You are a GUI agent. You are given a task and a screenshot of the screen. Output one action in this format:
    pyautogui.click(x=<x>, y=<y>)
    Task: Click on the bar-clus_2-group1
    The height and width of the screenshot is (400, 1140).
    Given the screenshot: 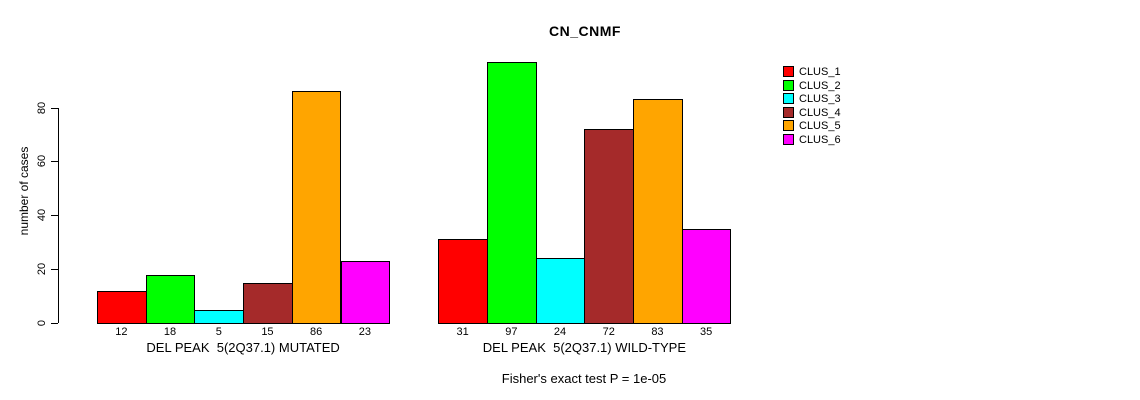 What is the action you would take?
    pyautogui.click(x=170, y=299)
    